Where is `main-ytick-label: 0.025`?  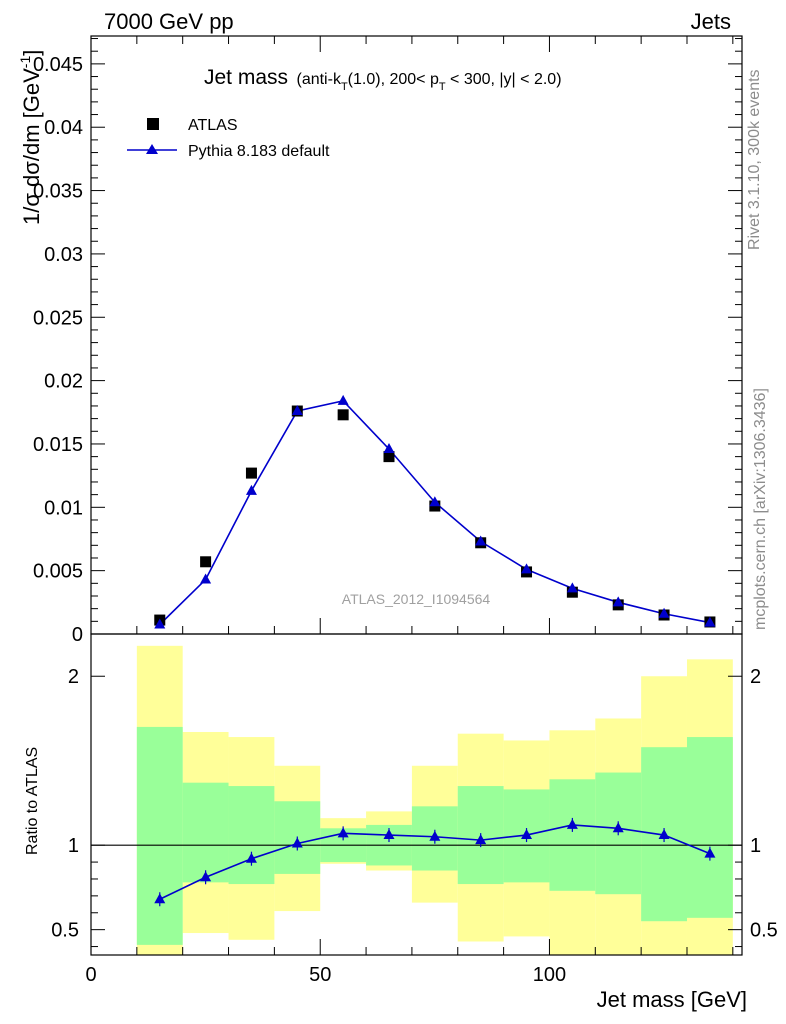
main-ytick-label: 0.025 is located at coordinates (58, 318).